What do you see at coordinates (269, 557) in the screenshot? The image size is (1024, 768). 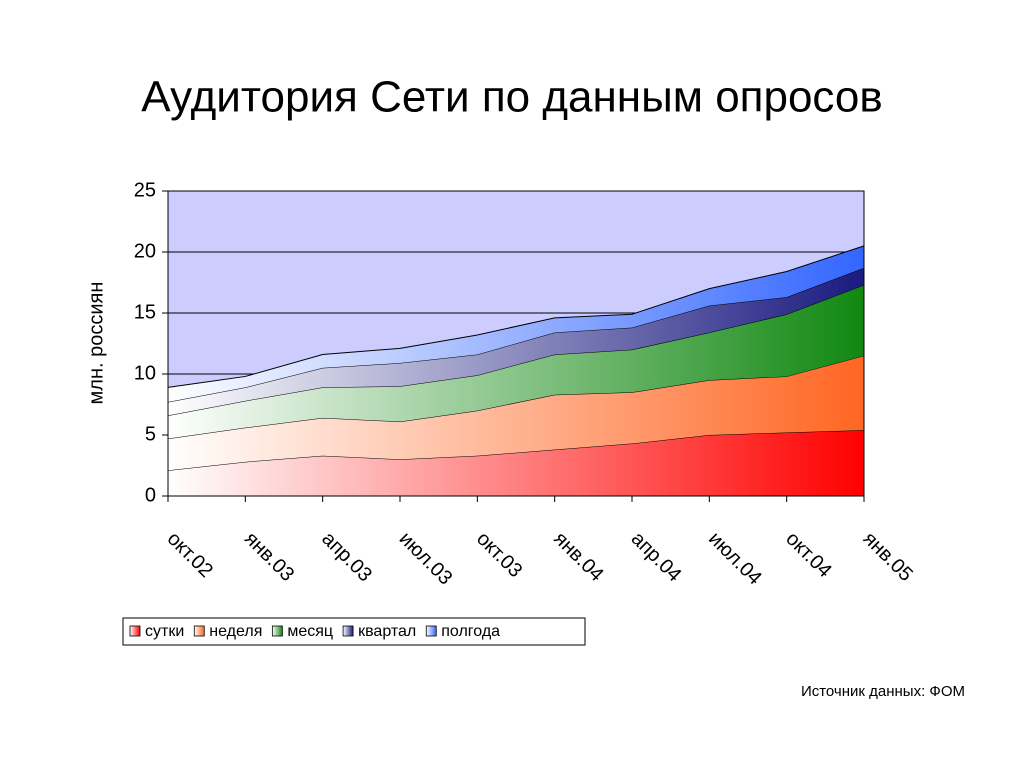 I see `x-tick-label: янв.03` at bounding box center [269, 557].